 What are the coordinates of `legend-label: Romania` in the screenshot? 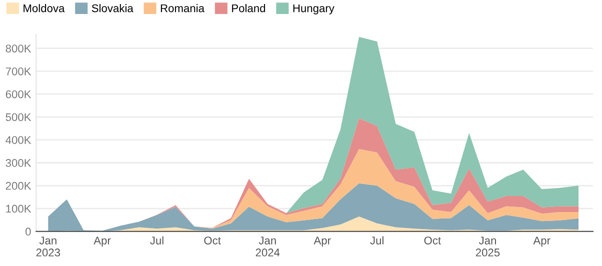 It's located at (182, 8).